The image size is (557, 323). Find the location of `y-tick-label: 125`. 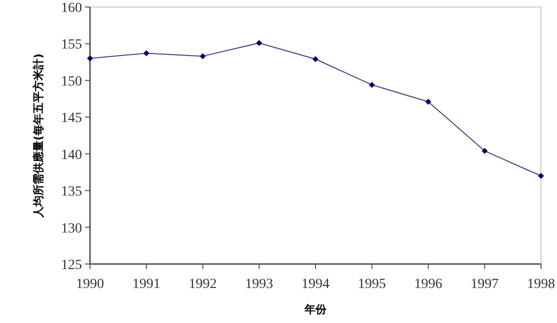

y-tick-label: 125 is located at coordinates (71, 265).